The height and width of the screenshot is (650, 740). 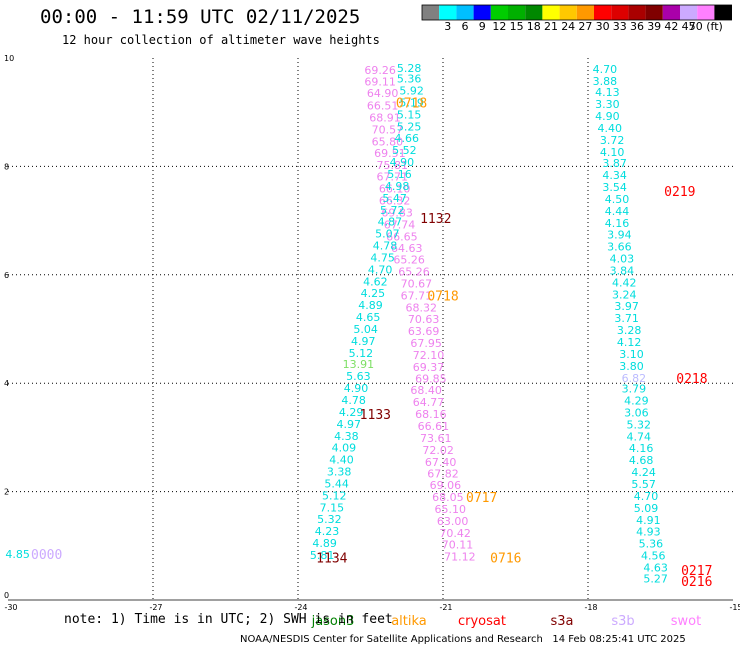 I want to click on data-point-label: 4.38, so click(x=346, y=436).